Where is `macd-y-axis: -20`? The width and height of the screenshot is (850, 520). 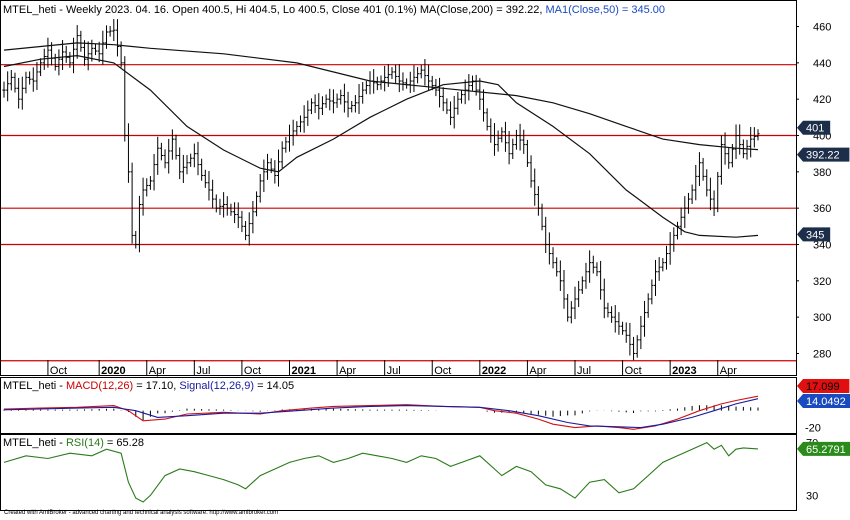 macd-y-axis: -20 is located at coordinates (813, 429).